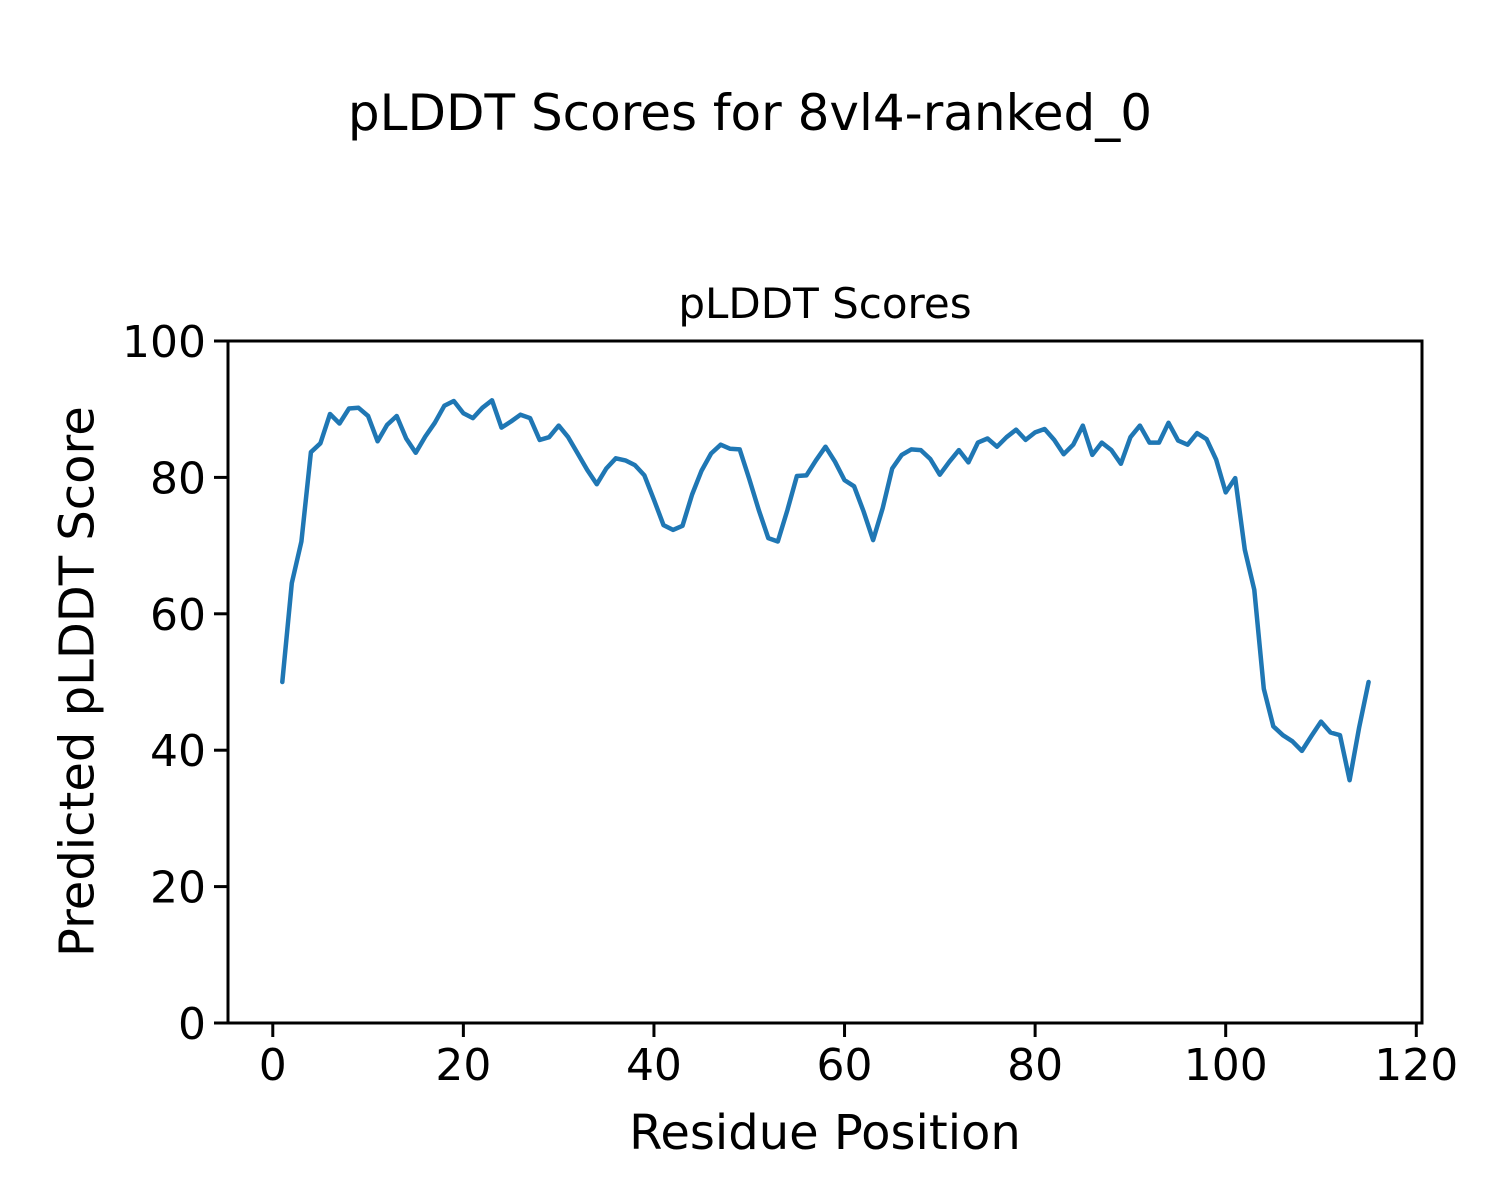 This screenshot has height=1200, width=1500. What do you see at coordinates (1226, 1065) in the screenshot?
I see `x-tick-label: 100` at bounding box center [1226, 1065].